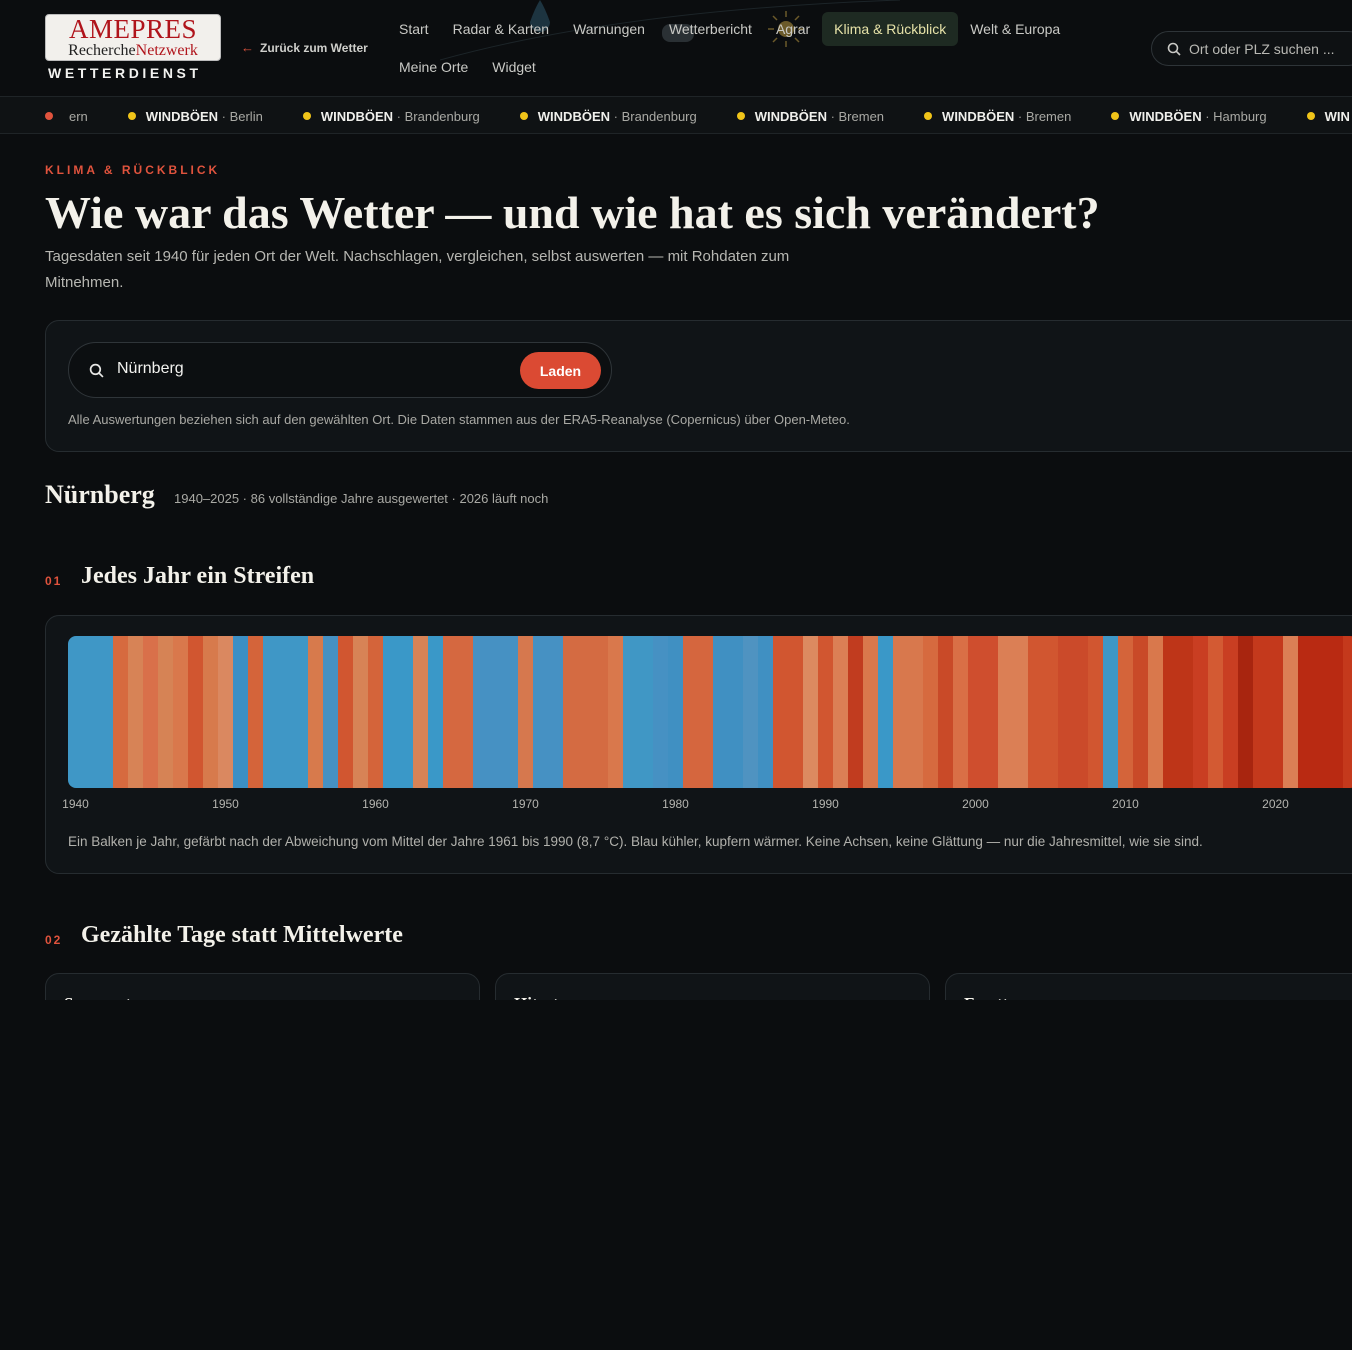 This screenshot has height=1350, width=1352. Describe the element at coordinates (1015, 29) in the screenshot. I see `nav-welt-europa: Welt & Europa` at that location.